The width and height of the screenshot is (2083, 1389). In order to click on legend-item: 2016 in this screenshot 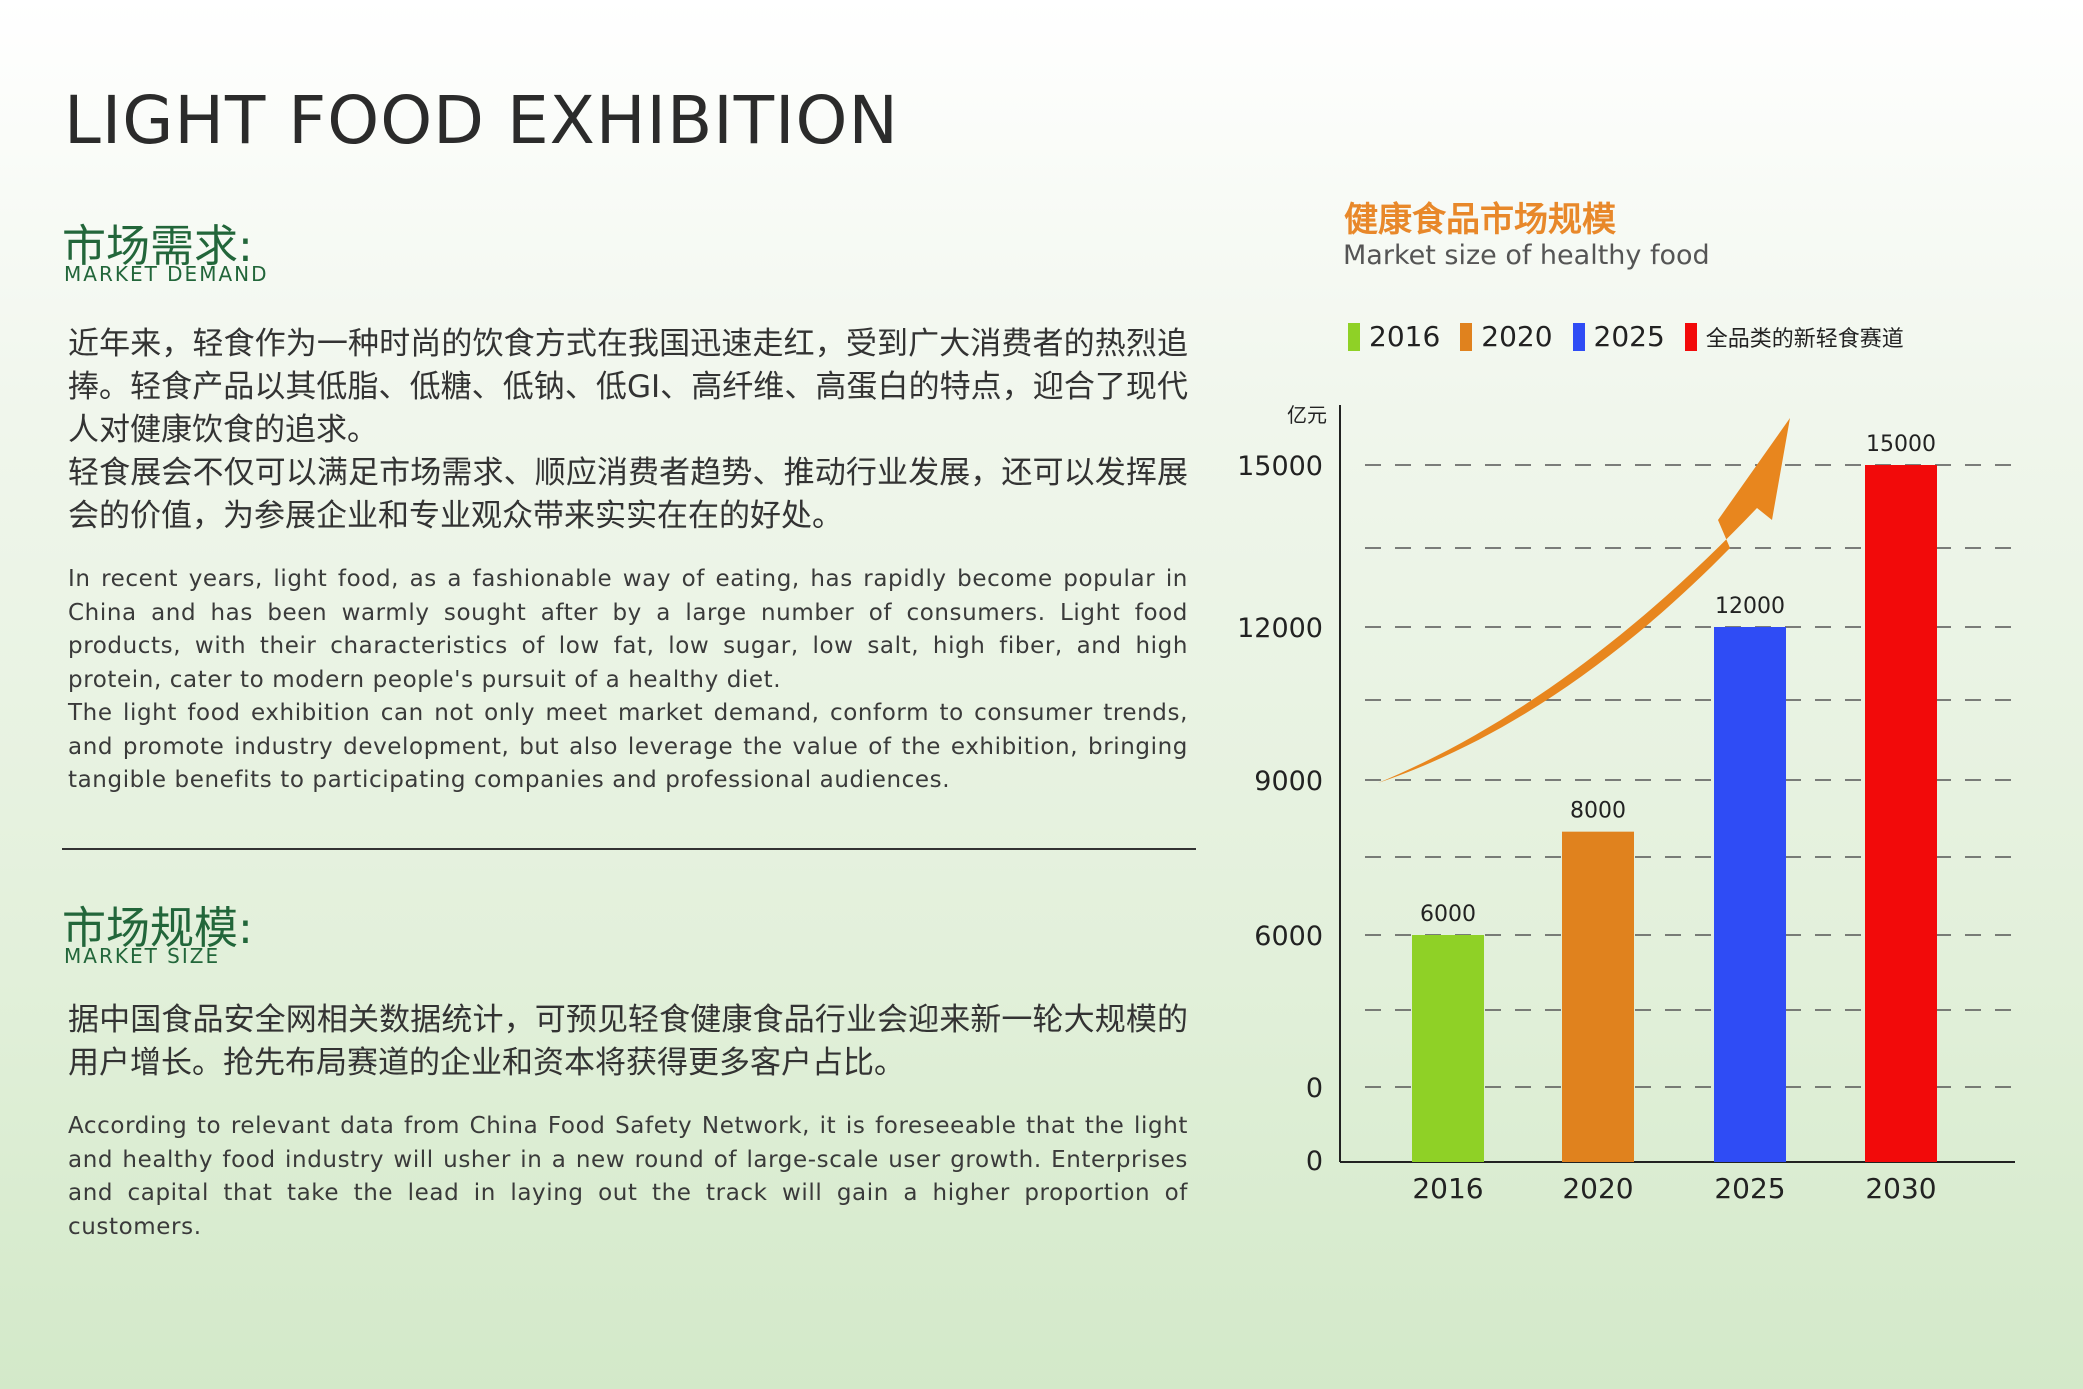, I will do `click(1394, 336)`.